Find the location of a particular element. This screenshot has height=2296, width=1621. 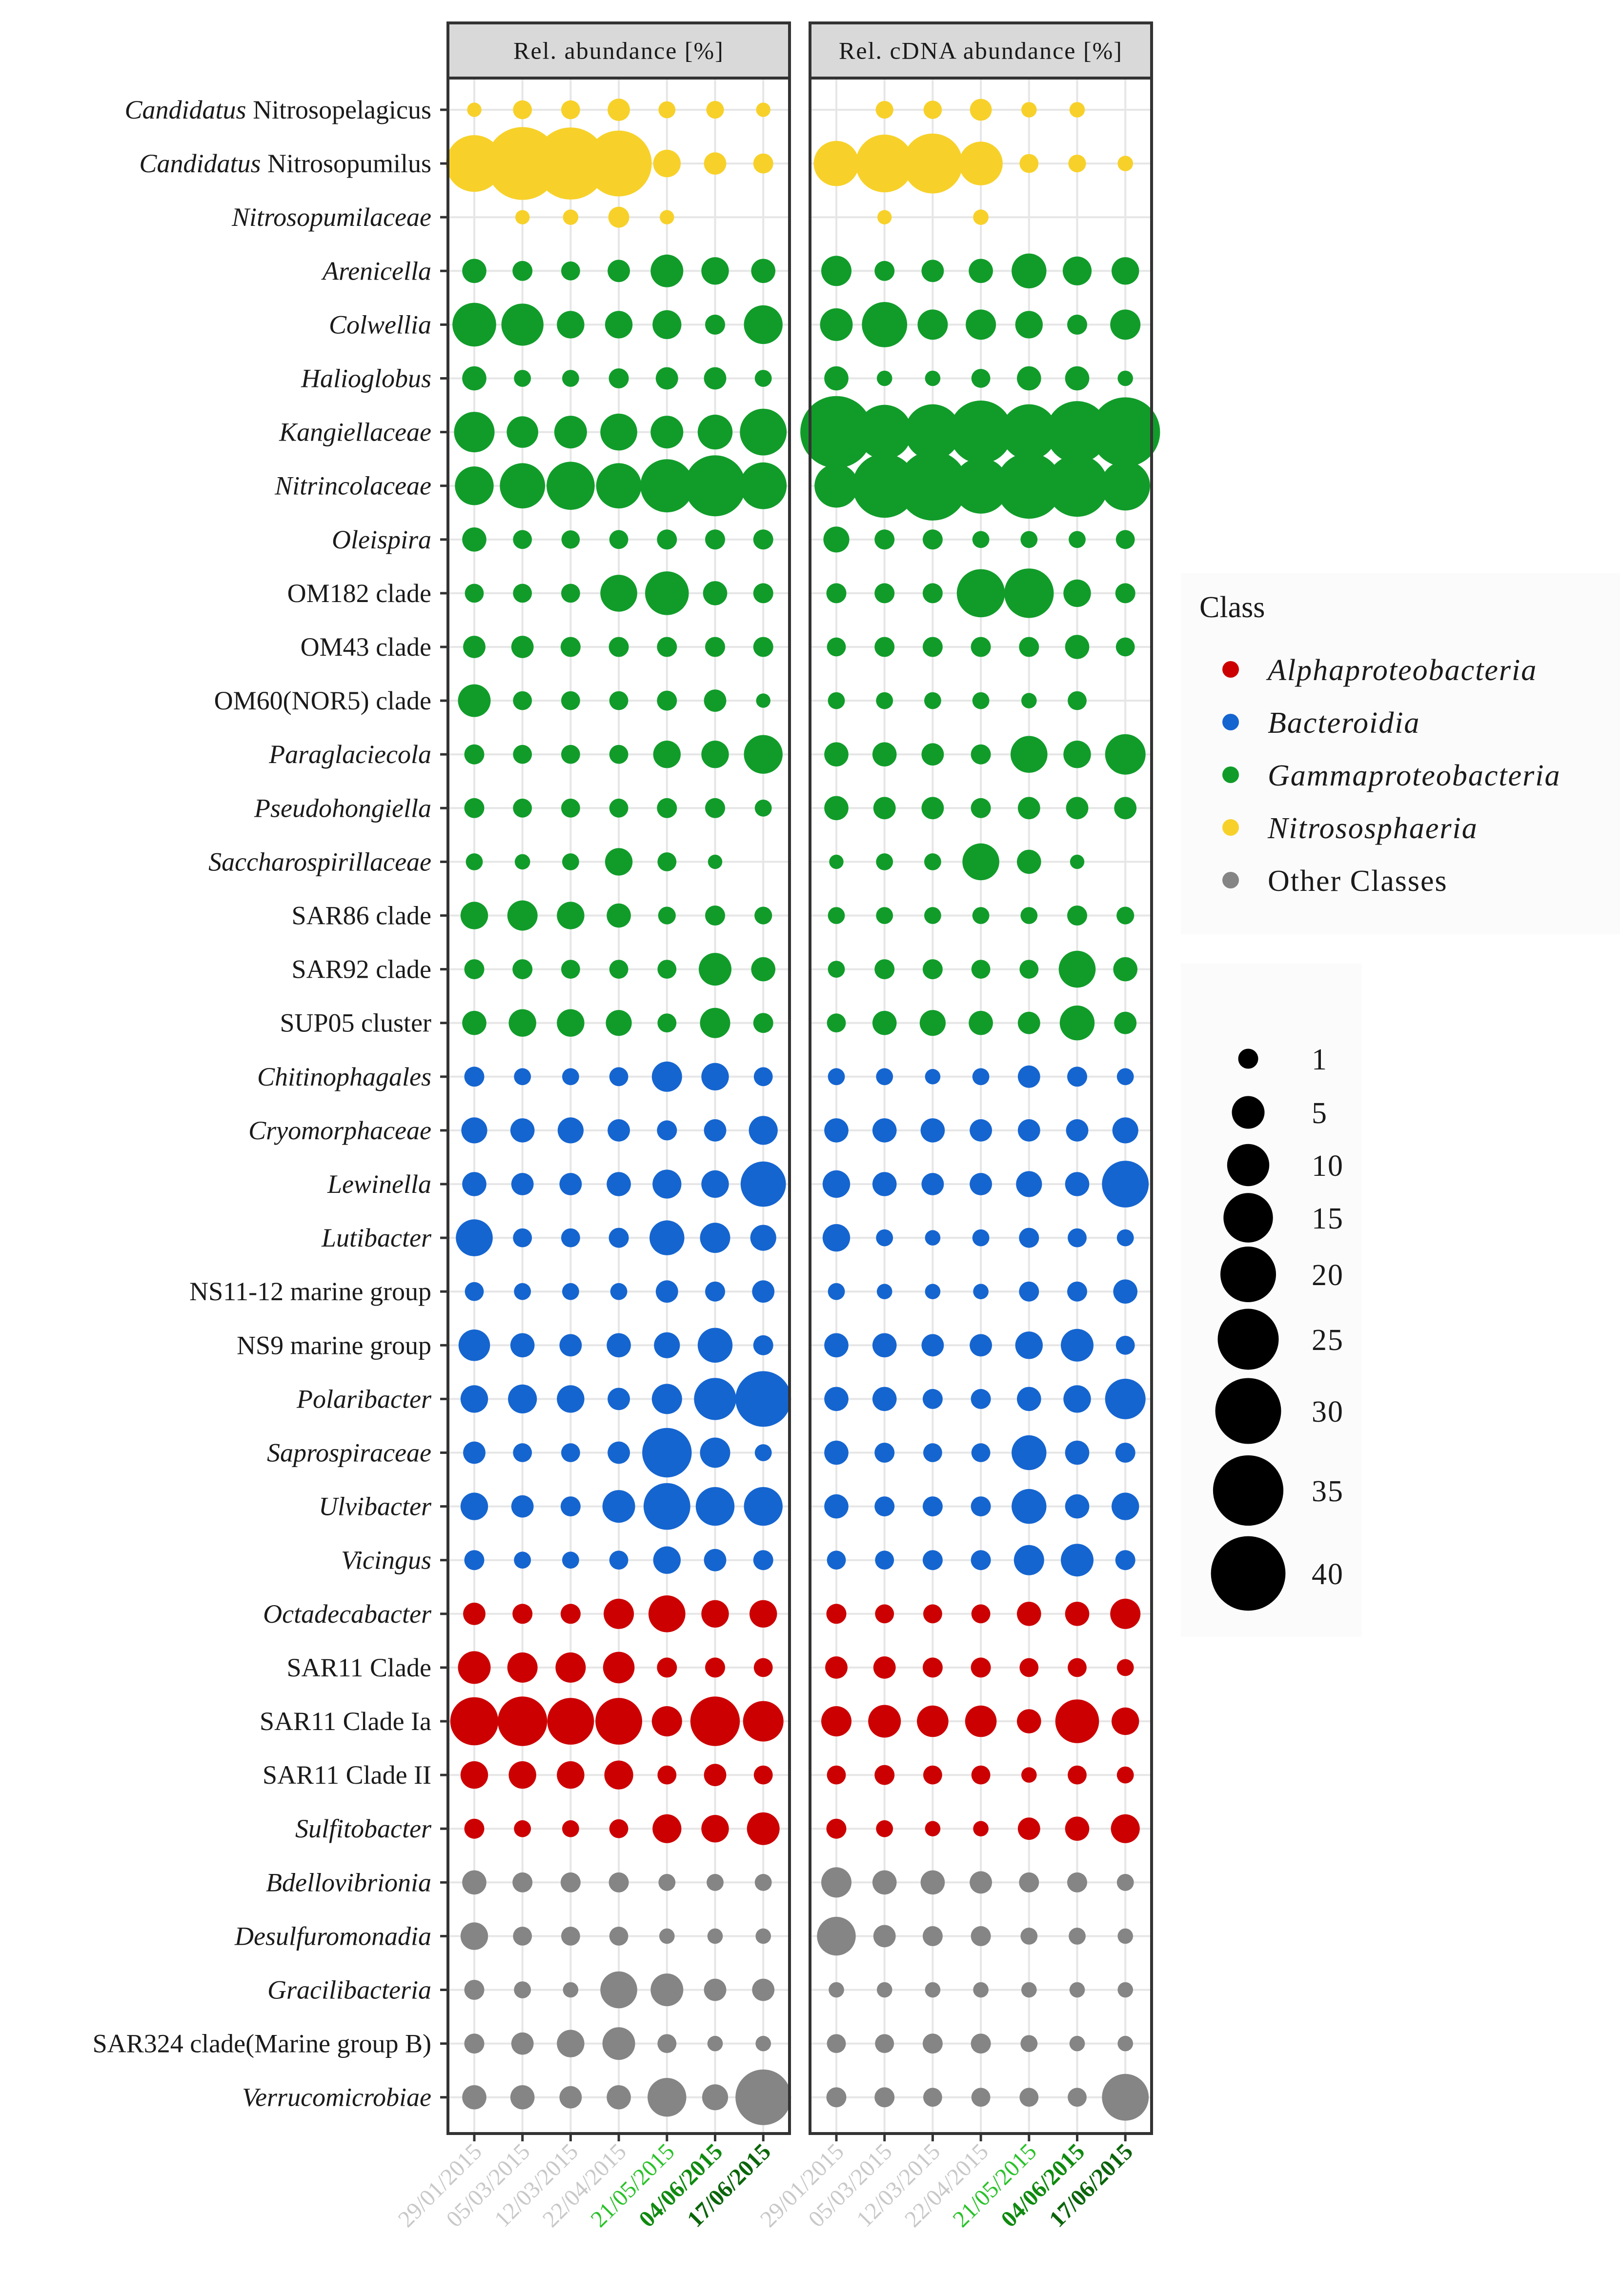

taxon-label-lewinella: Lewinella is located at coordinates (379, 1184).